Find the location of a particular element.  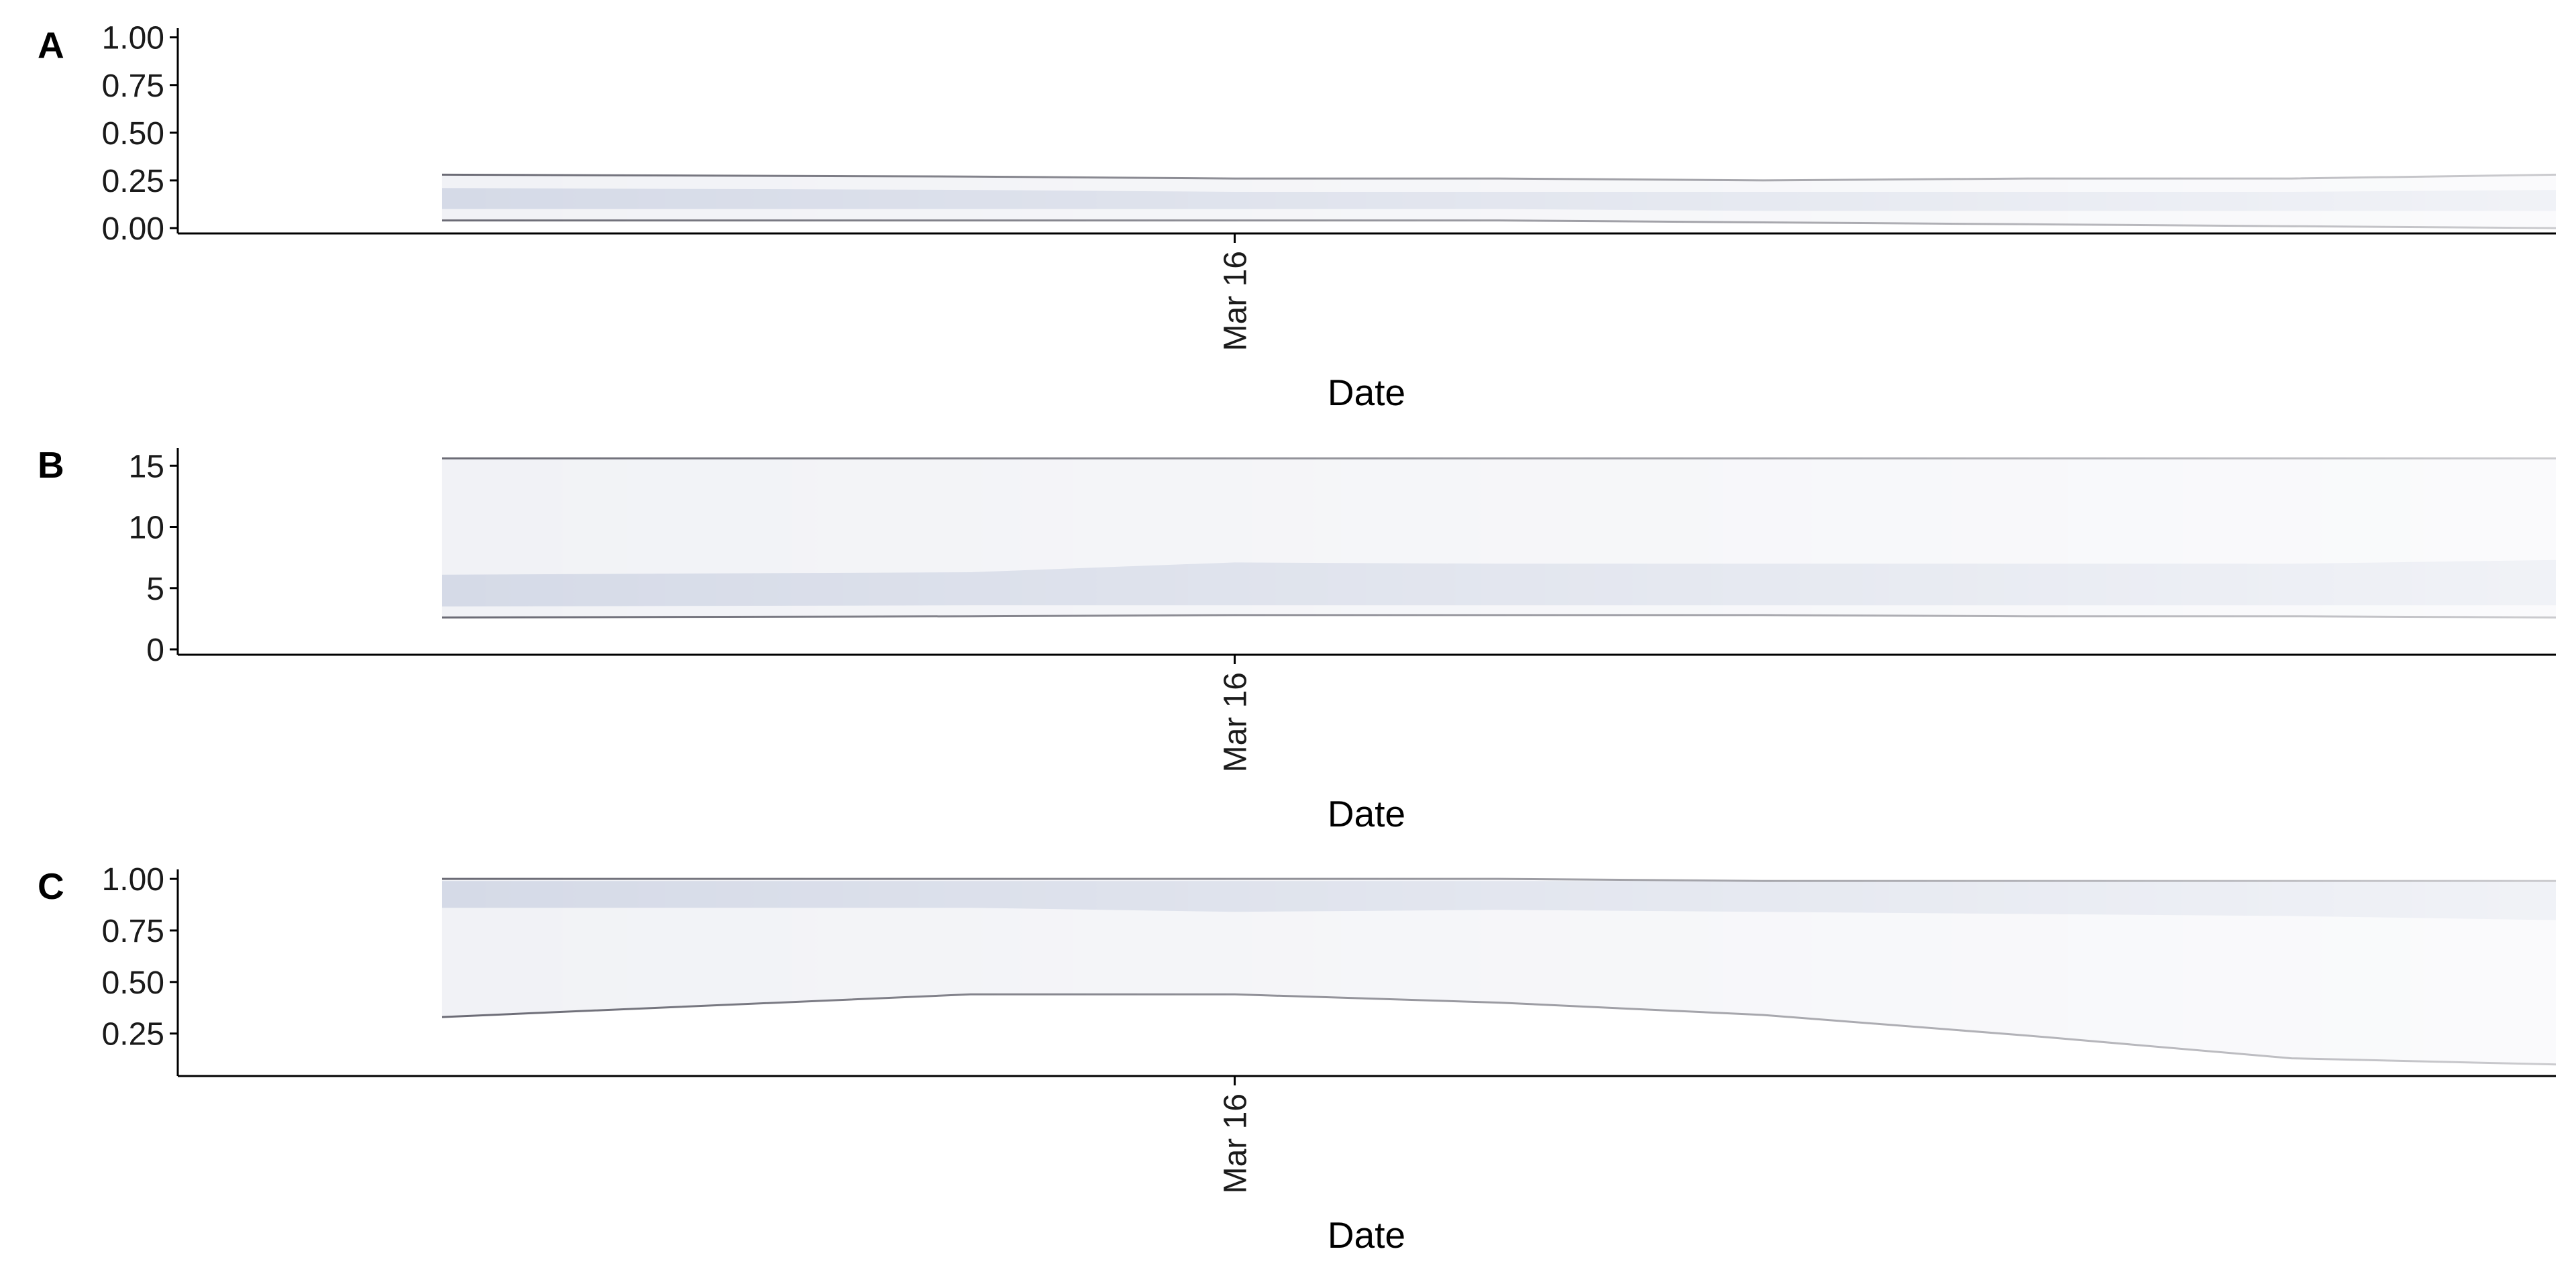

panel-c-bands is located at coordinates (1499, 971).